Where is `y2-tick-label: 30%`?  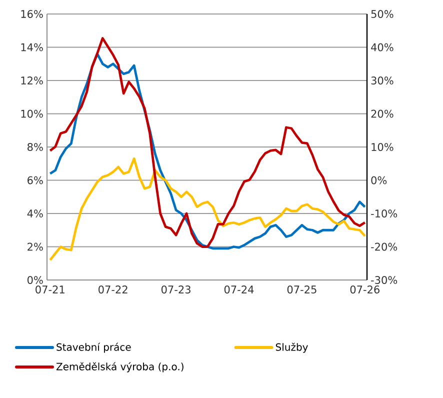
y2-tick-label: 30% is located at coordinates (382, 80).